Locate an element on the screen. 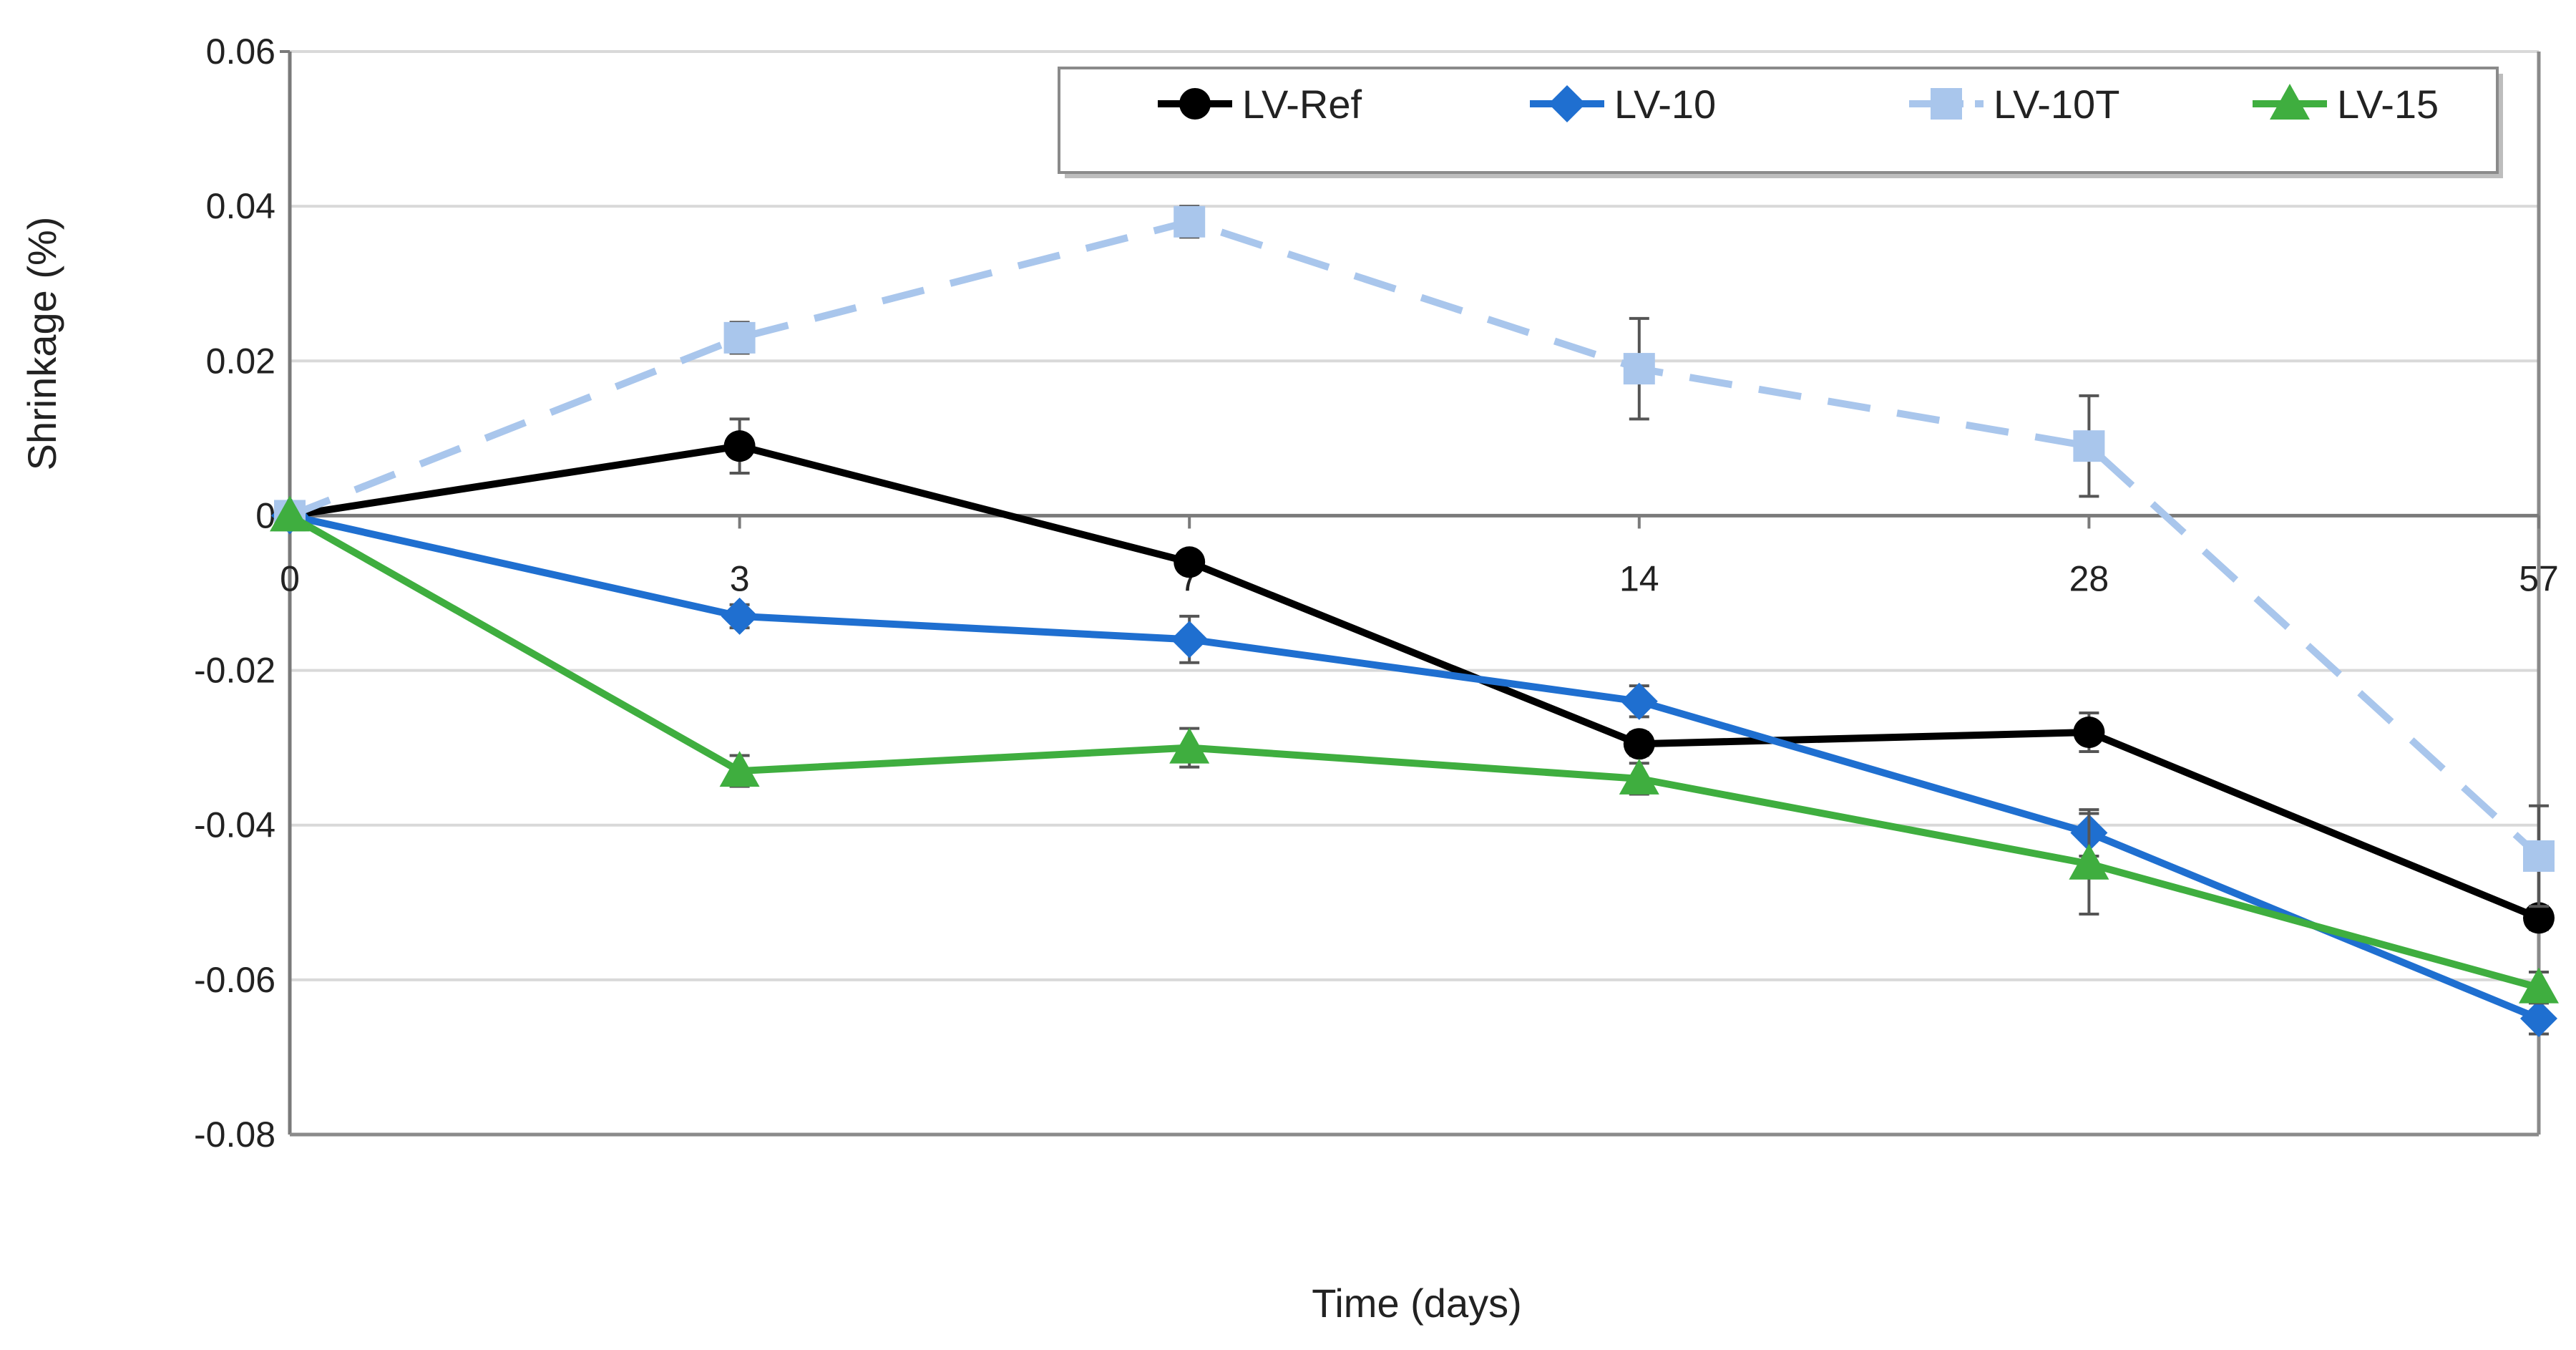 This screenshot has width=2576, height=1350. y-tick-label: 0.06 is located at coordinates (240, 51).